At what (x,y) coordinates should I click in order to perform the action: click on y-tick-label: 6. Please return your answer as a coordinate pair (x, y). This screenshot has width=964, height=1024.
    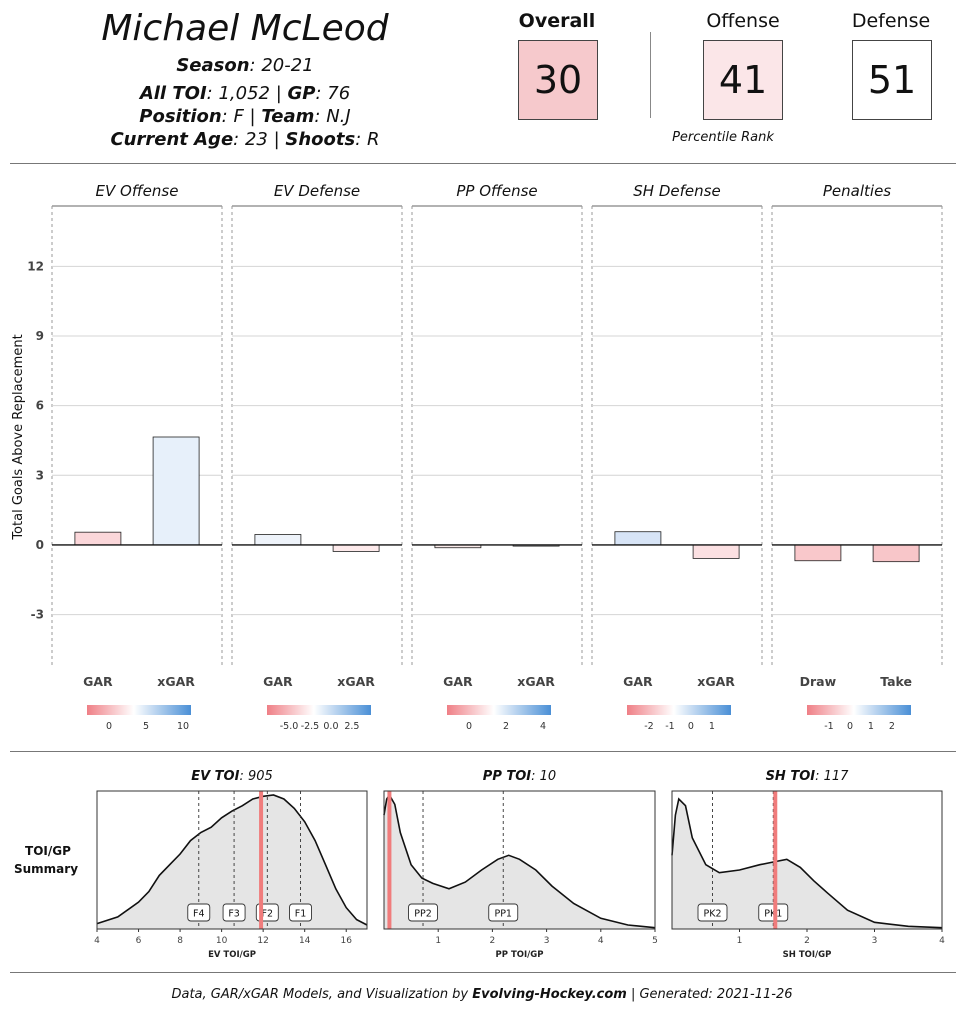
    Looking at the image, I should click on (40, 406).